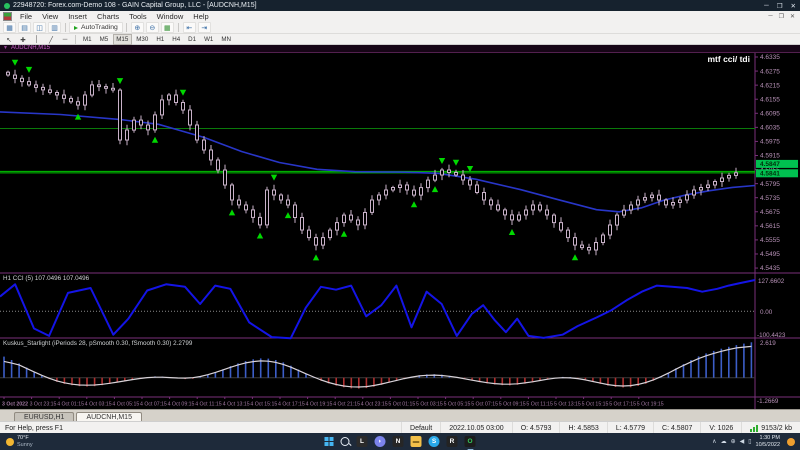 Image resolution: width=800 pixels, height=450 pixels. I want to click on autotrading-button: AutoTrading, so click(96, 27).